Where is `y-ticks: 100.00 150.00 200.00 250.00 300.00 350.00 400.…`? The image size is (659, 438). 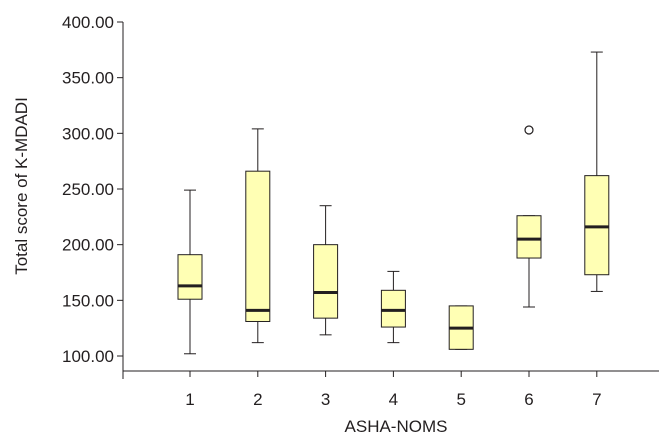
y-ticks: 100.00 150.00 200.00 250.00 300.00 350.00 400.… is located at coordinates (92, 189).